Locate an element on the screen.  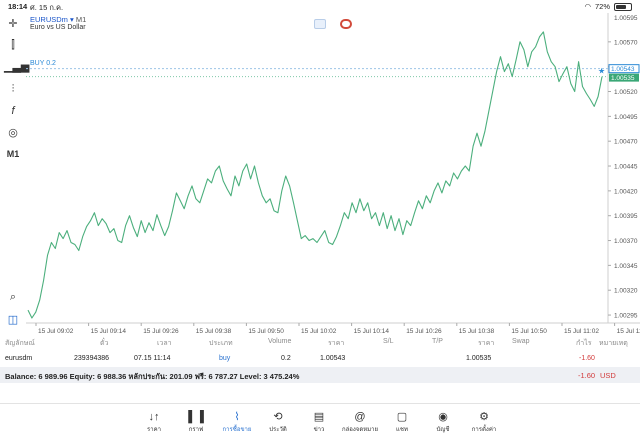
symbol-name: EURUSDm is located at coordinates (49, 19).